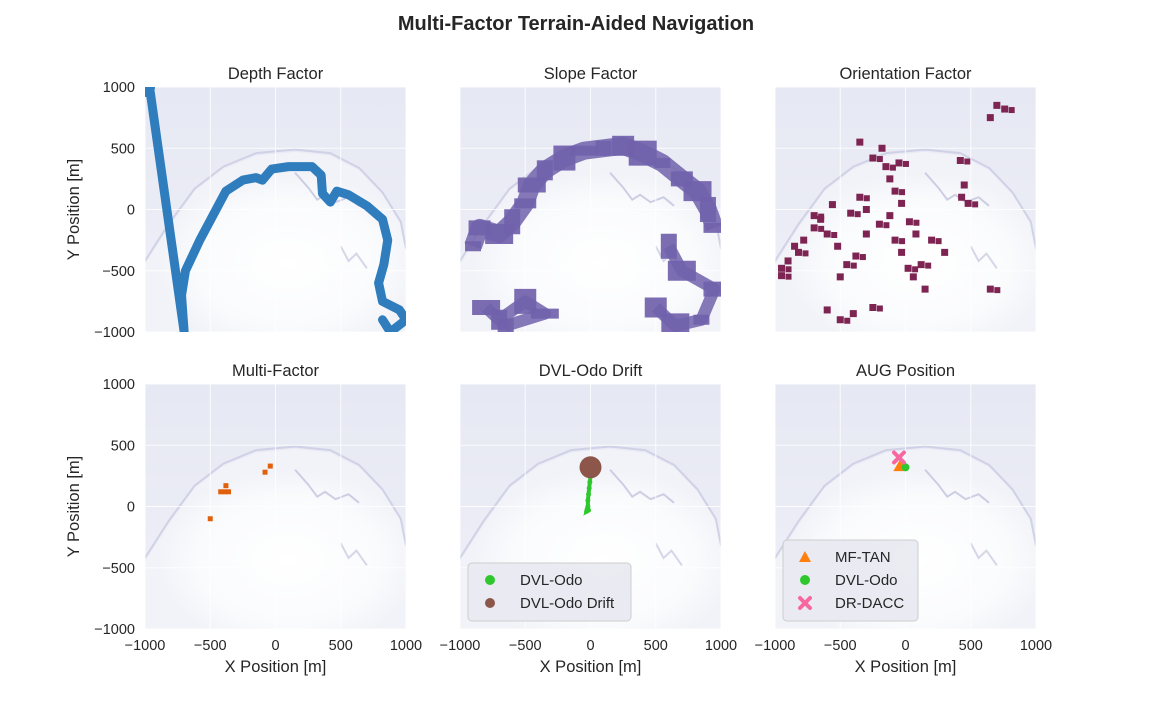  Describe the element at coordinates (276, 74) in the screenshot. I see `panel-title: Depth Factor` at that location.